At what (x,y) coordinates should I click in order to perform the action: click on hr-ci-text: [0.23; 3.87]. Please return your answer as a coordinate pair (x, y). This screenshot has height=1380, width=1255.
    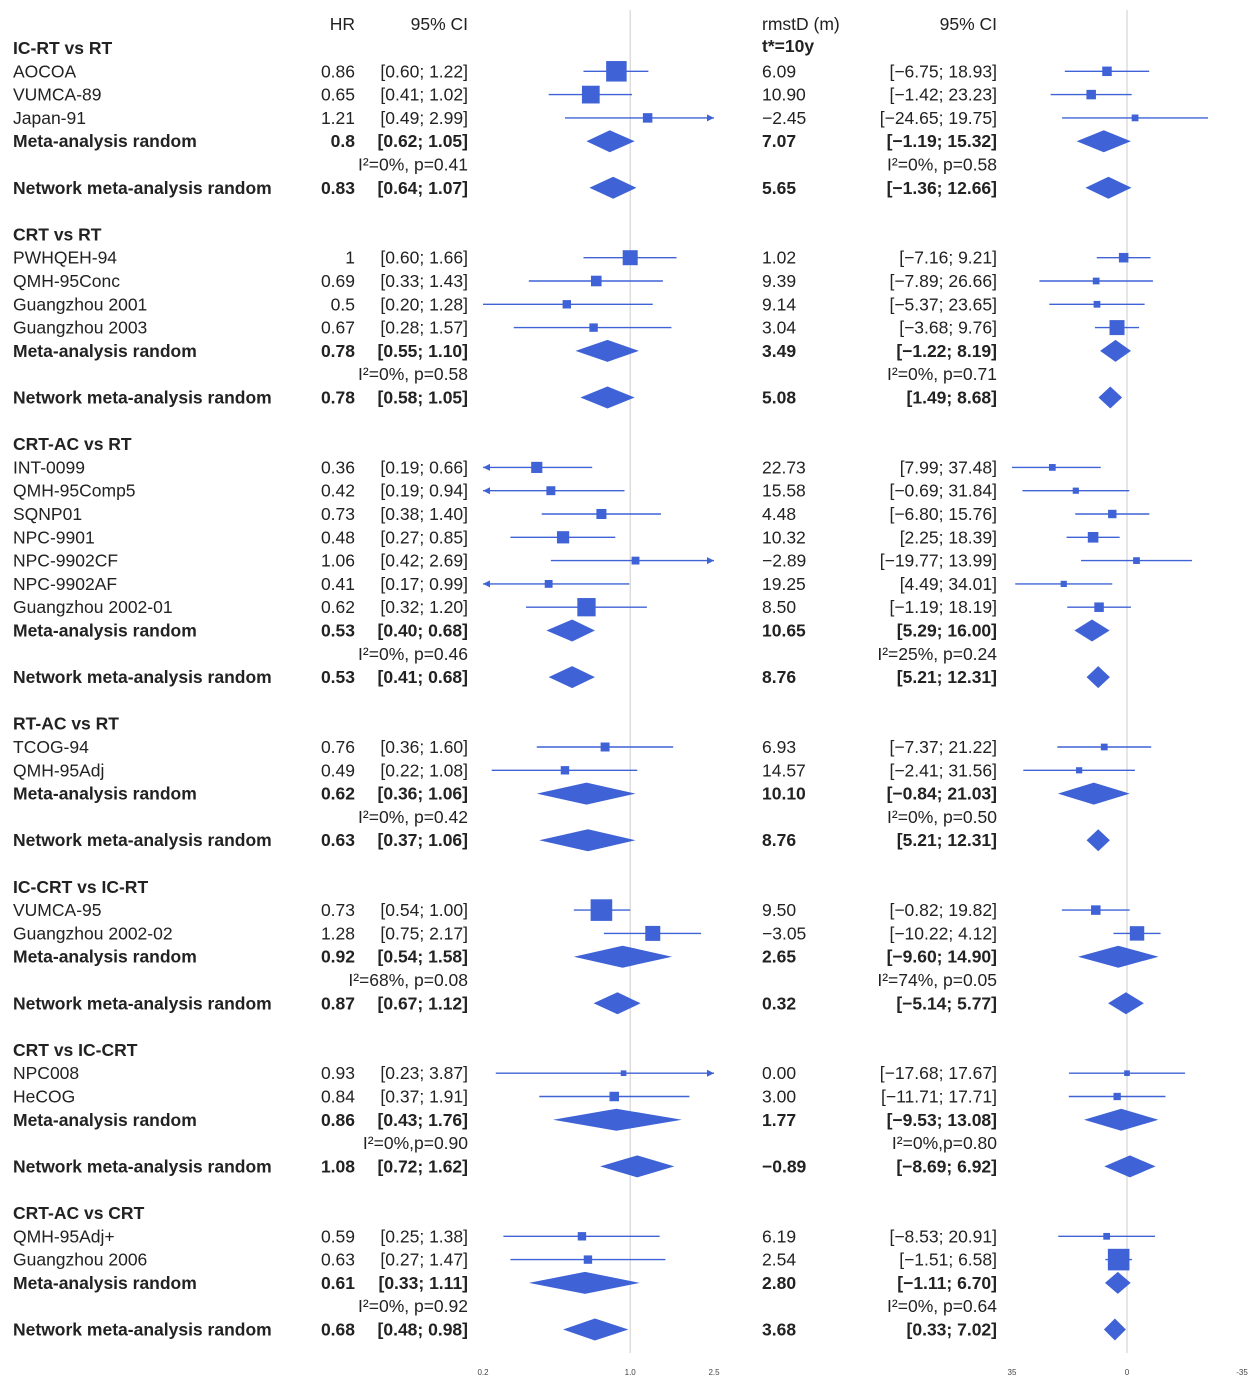
    Looking at the image, I should click on (424, 1073).